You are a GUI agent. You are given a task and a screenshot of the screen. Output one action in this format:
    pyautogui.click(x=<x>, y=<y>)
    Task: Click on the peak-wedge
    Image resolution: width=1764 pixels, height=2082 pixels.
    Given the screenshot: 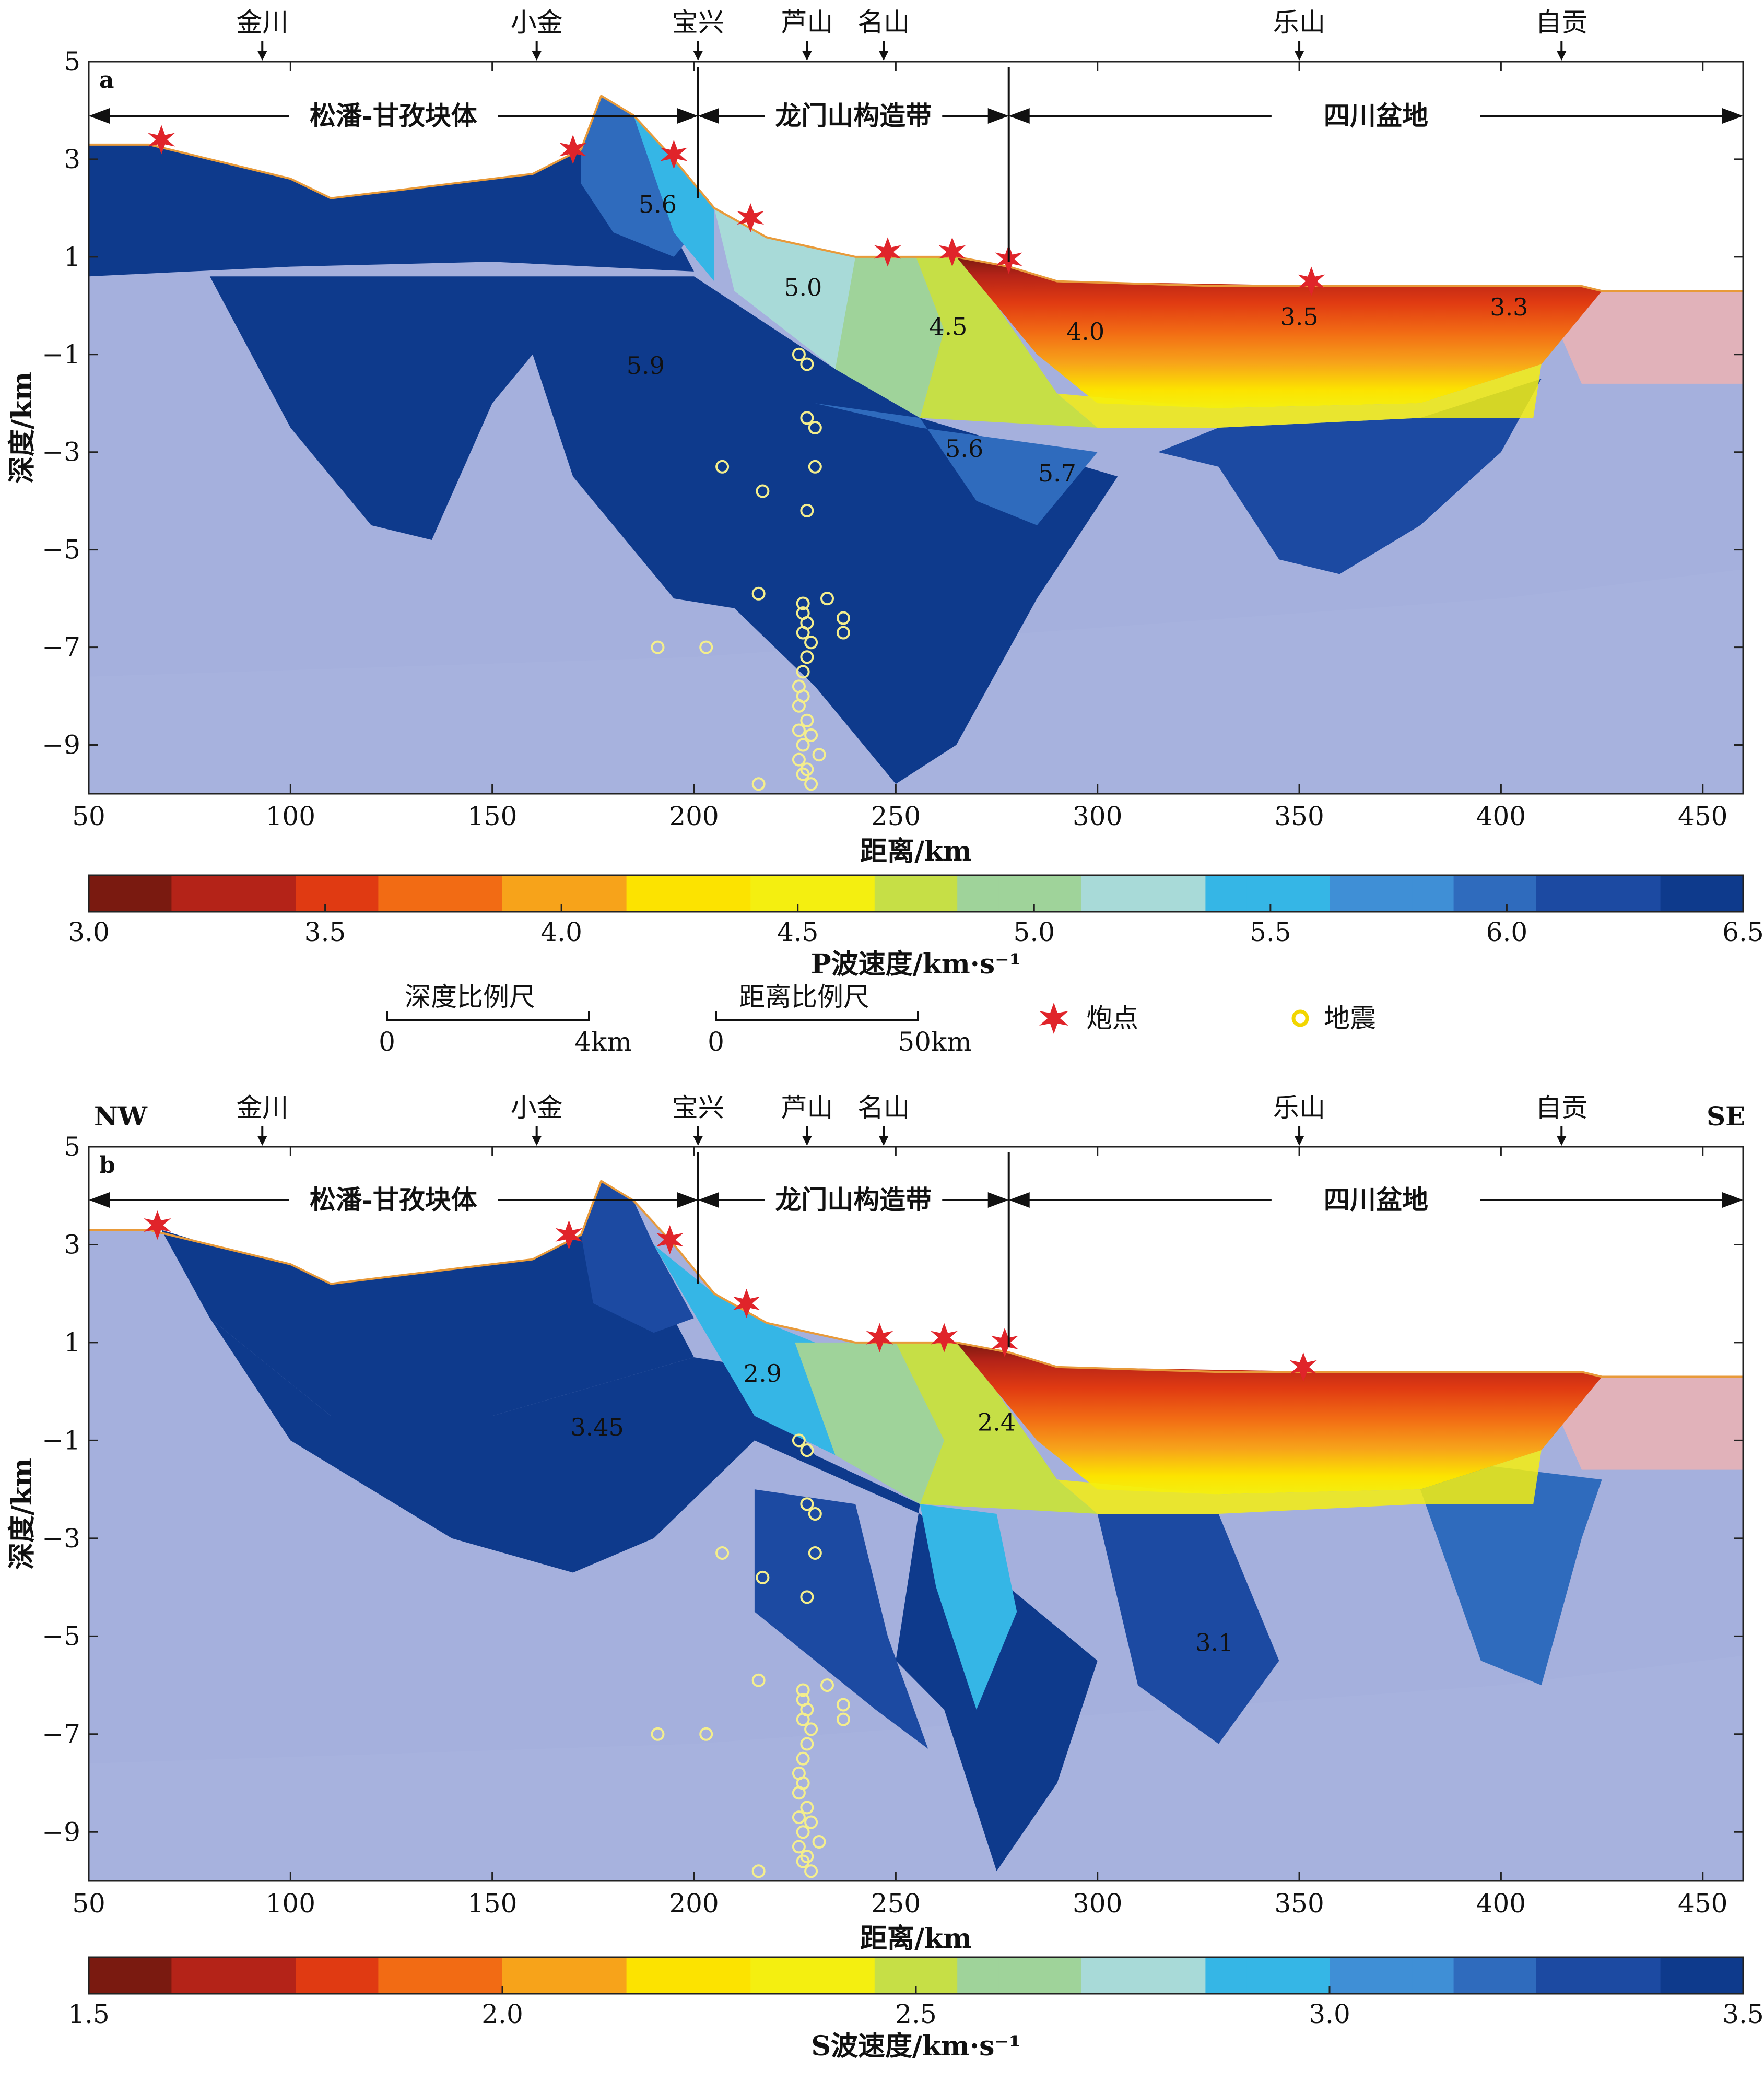 What is the action you would take?
    pyautogui.click(x=637, y=1257)
    